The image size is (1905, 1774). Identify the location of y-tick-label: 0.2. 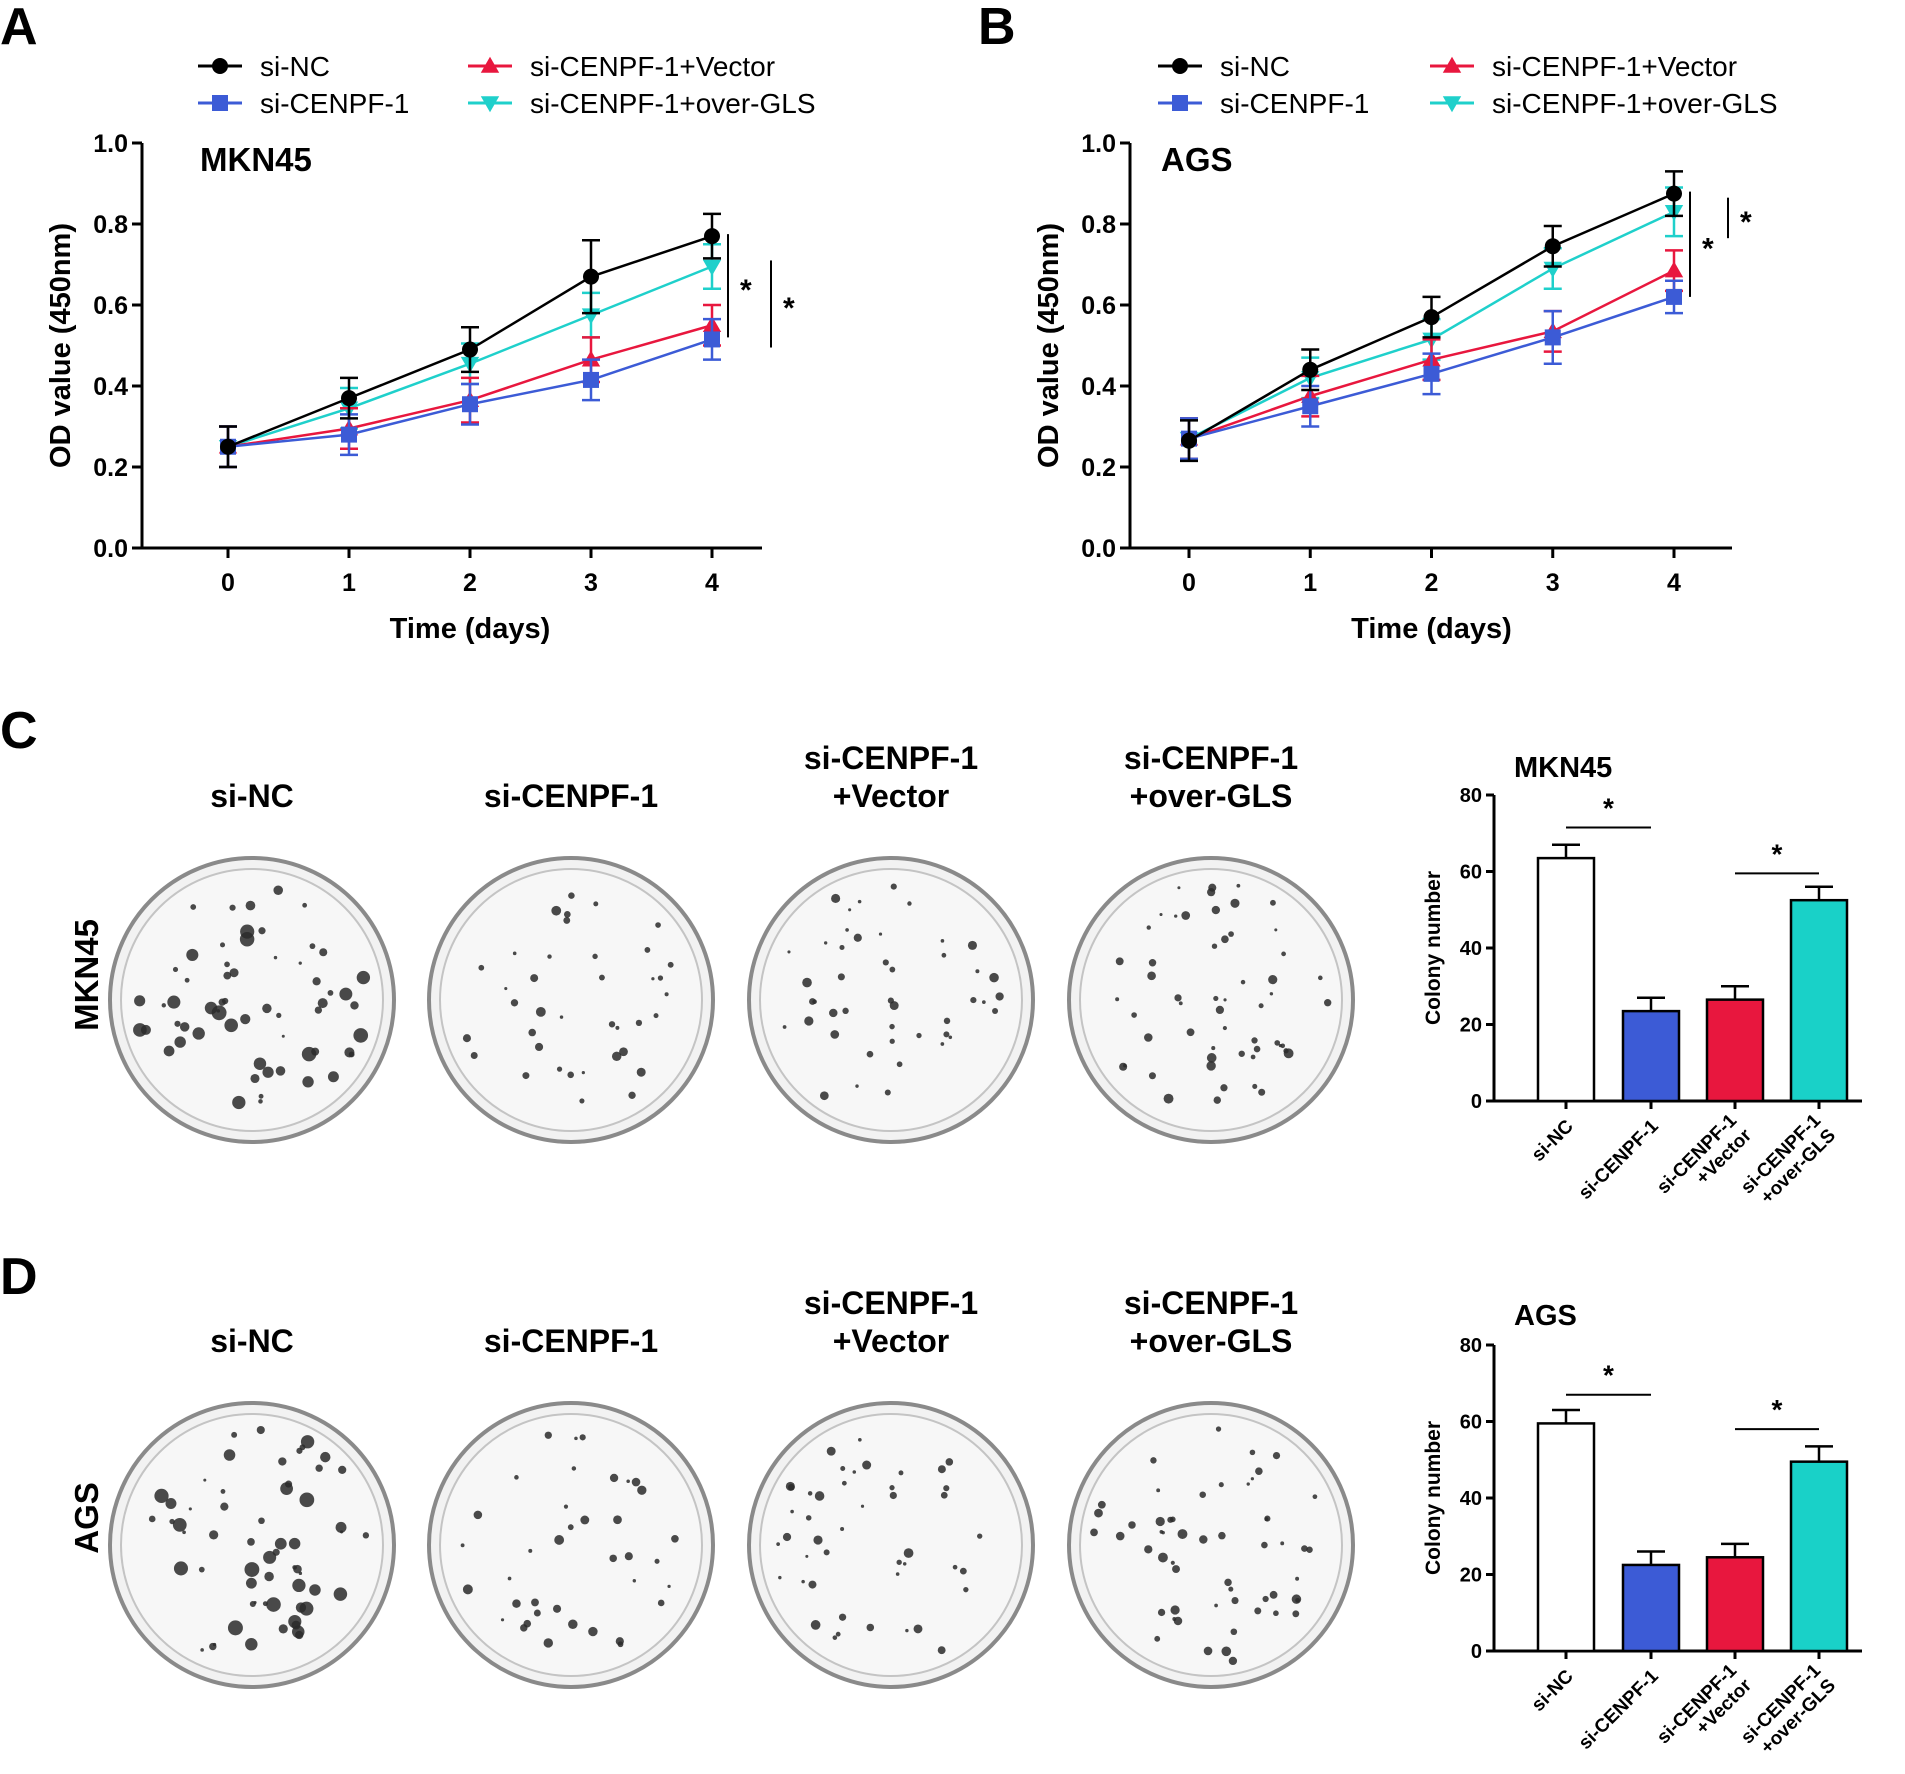
(1098, 468).